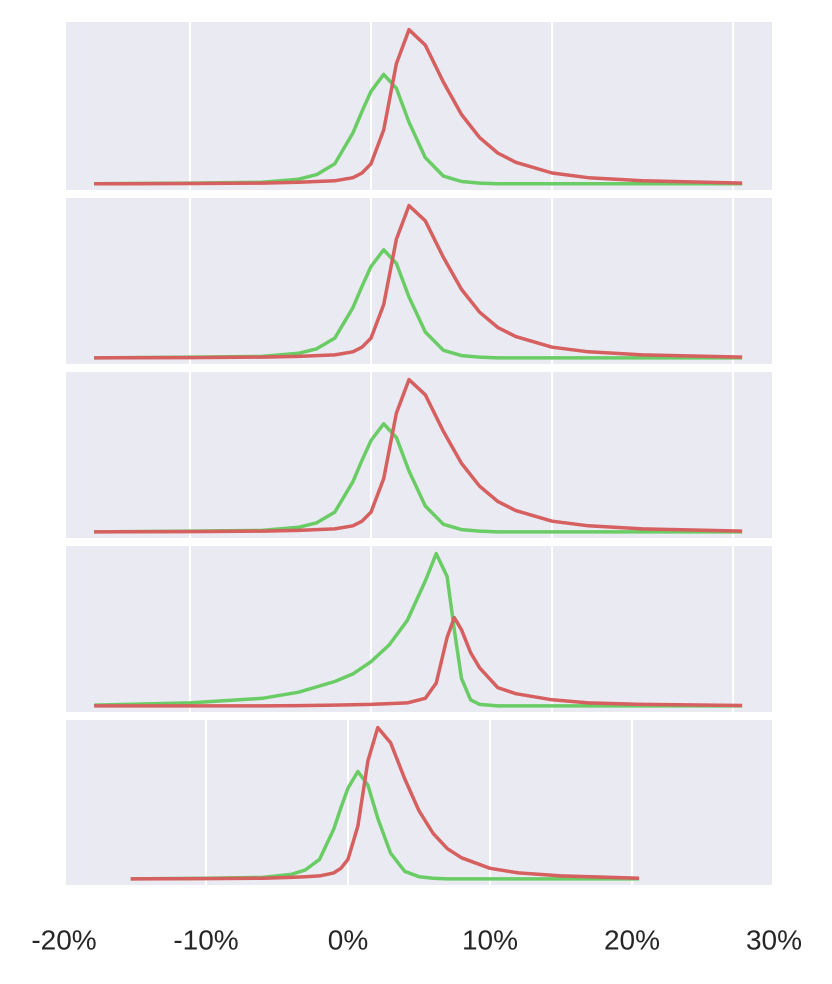 This screenshot has width=832, height=984. I want to click on x-tick-label: -10%, so click(205, 939).